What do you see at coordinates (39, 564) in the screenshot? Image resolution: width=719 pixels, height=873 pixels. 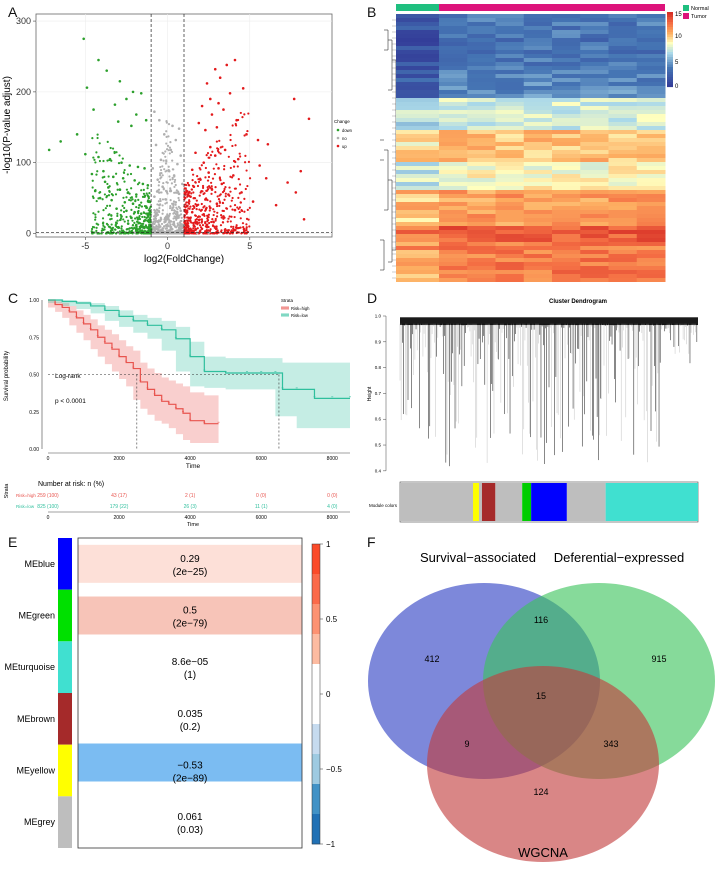 I see `module-label: MEblue` at bounding box center [39, 564].